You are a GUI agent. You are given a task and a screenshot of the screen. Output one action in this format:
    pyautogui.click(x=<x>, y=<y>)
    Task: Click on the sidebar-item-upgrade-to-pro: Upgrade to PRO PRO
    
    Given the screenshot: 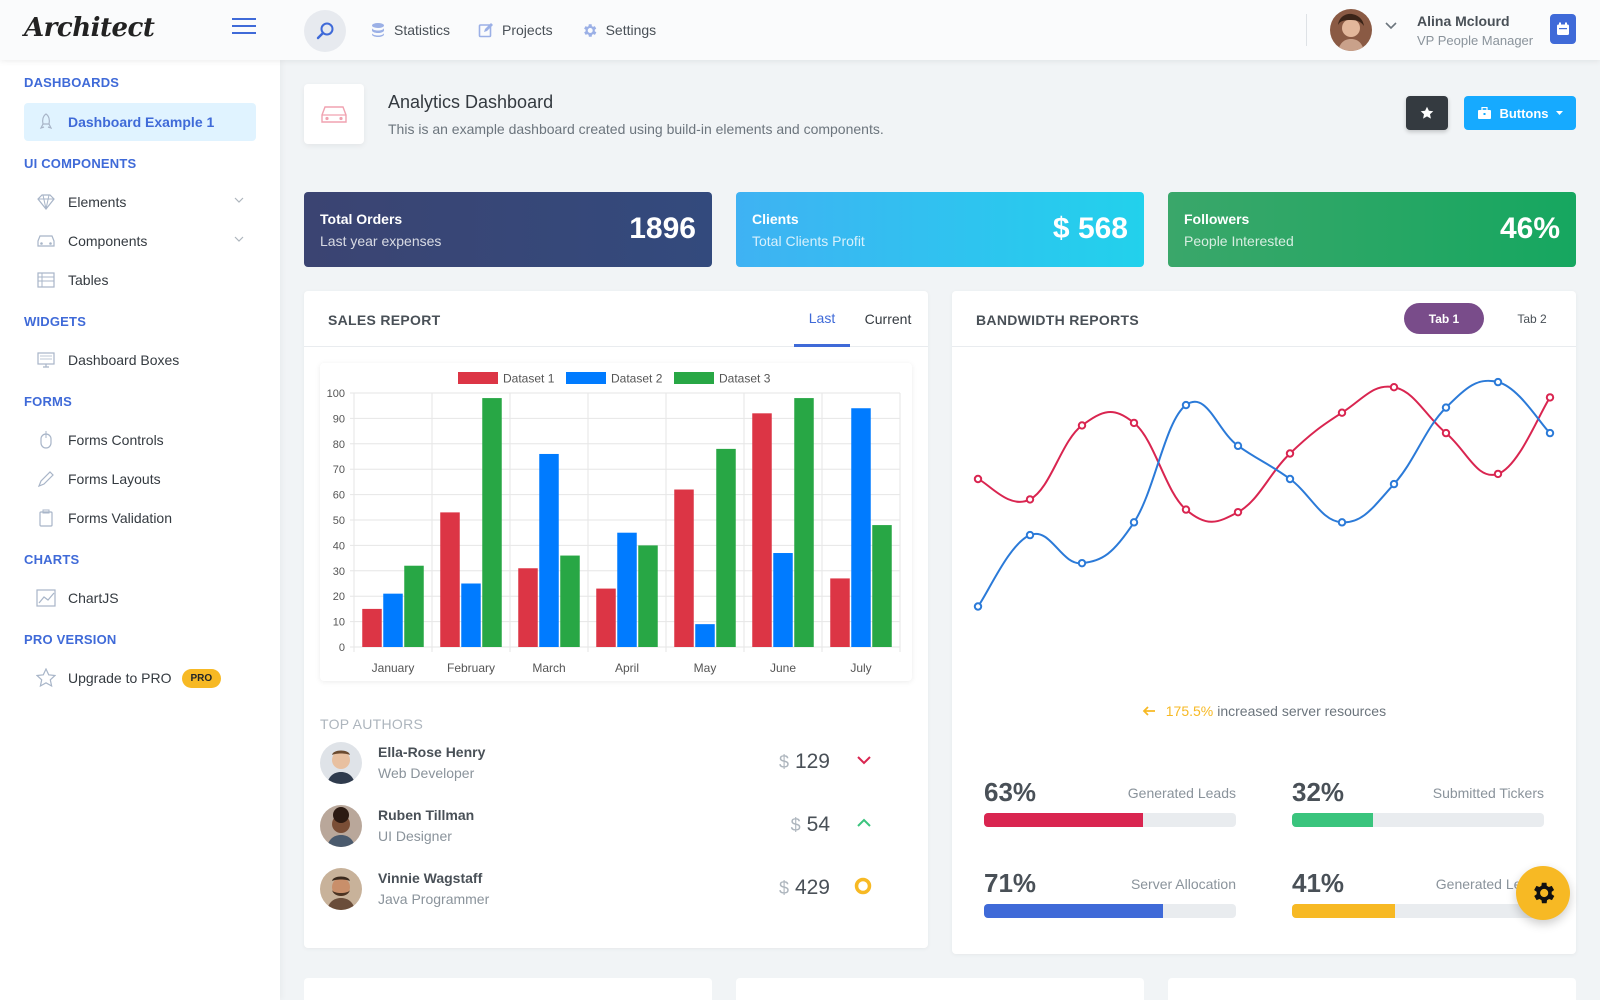 What is the action you would take?
    pyautogui.click(x=140, y=678)
    